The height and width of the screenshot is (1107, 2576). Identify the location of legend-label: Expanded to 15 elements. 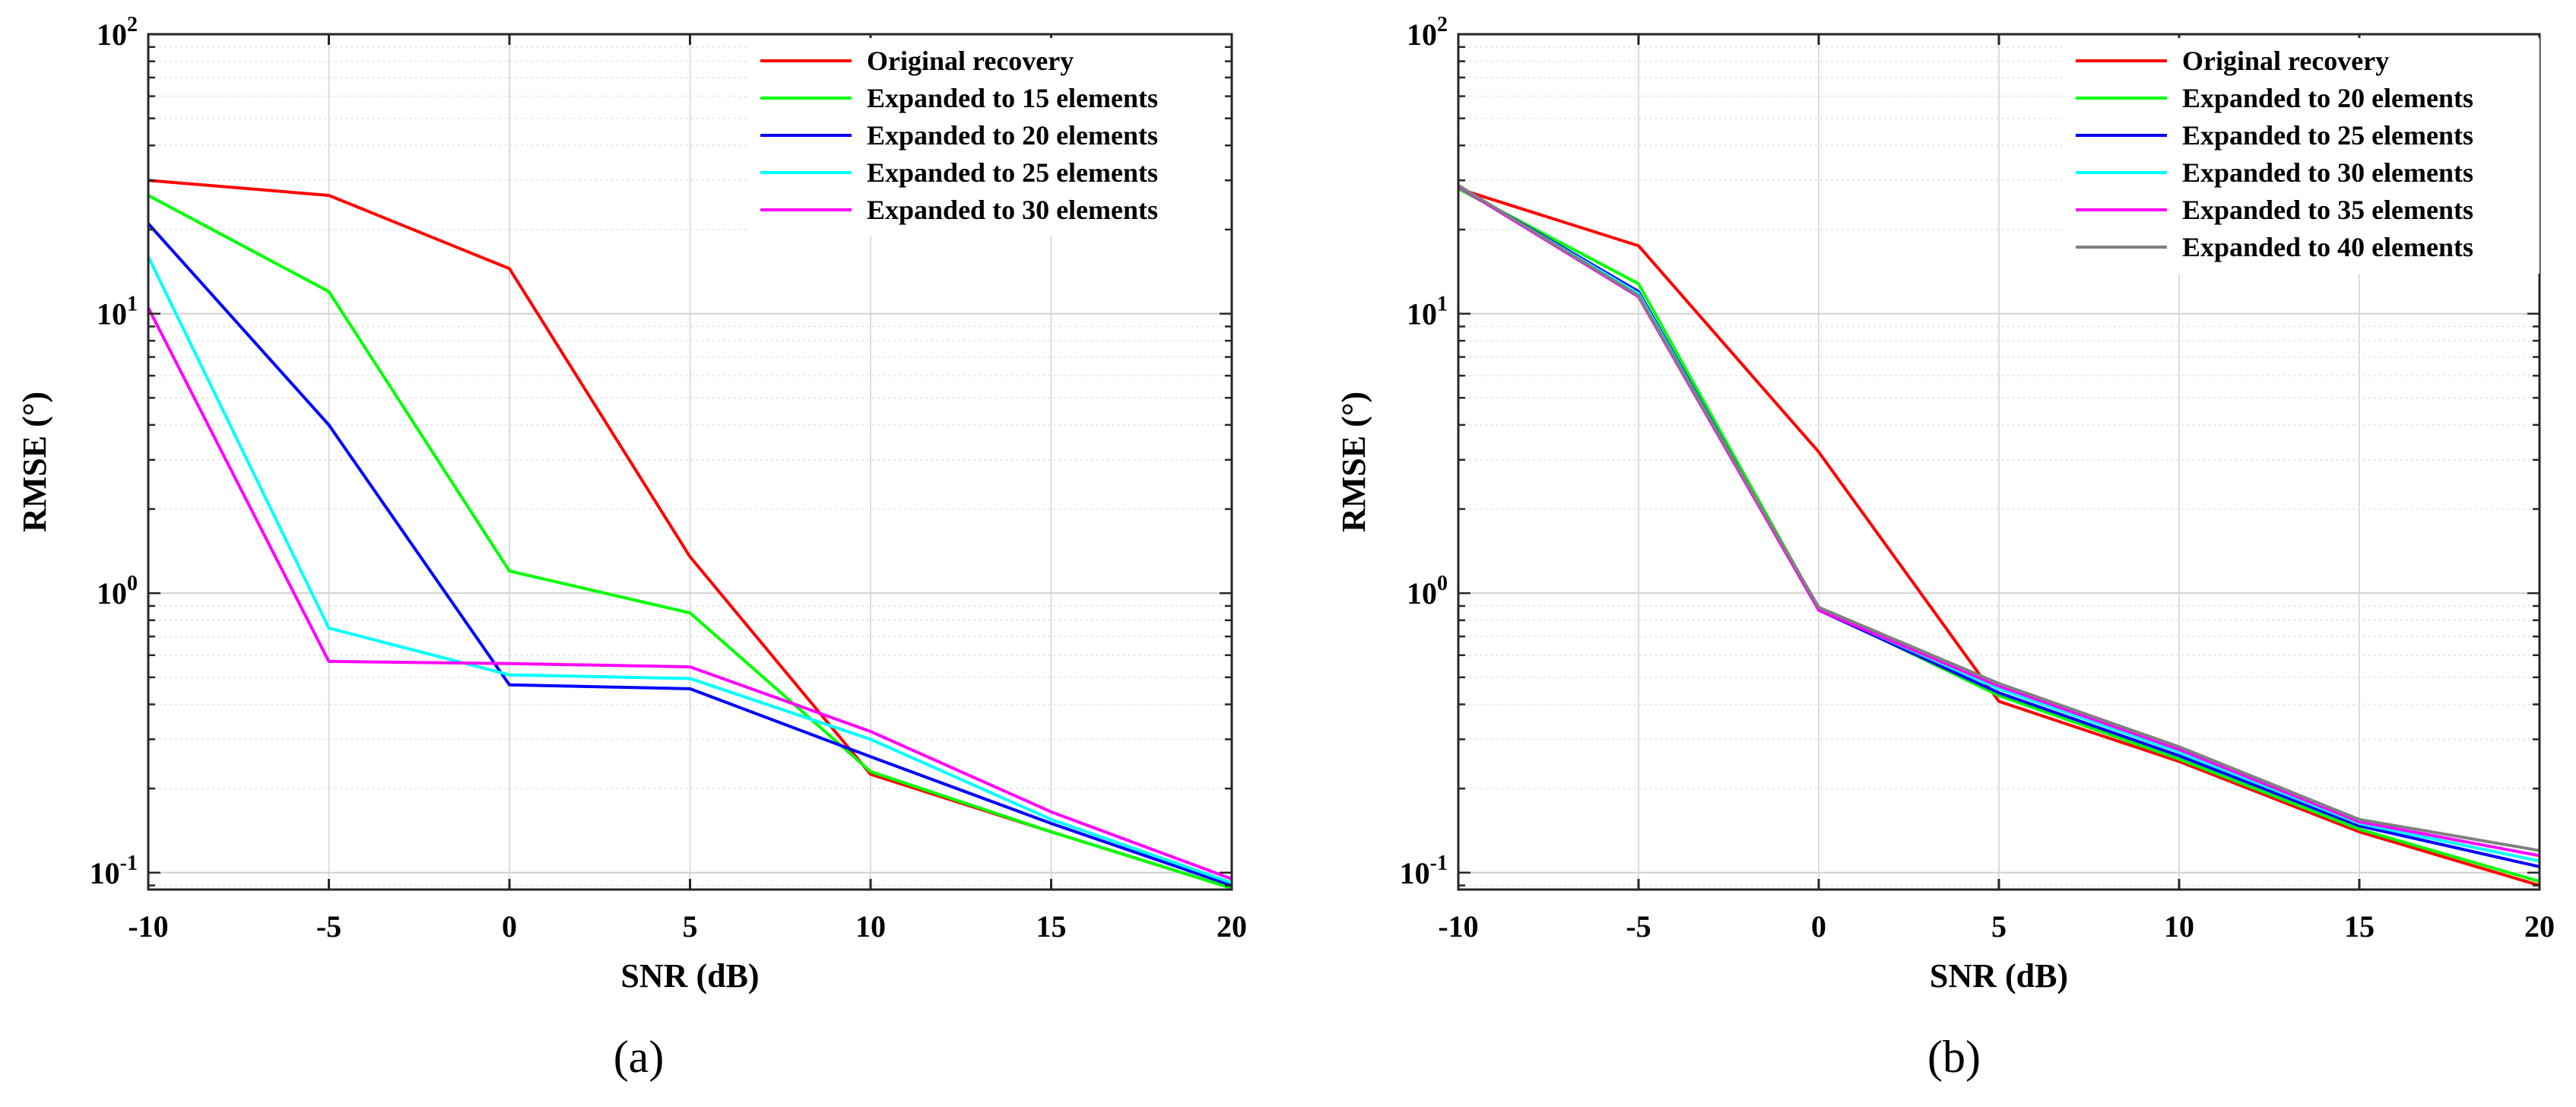
(1013, 98).